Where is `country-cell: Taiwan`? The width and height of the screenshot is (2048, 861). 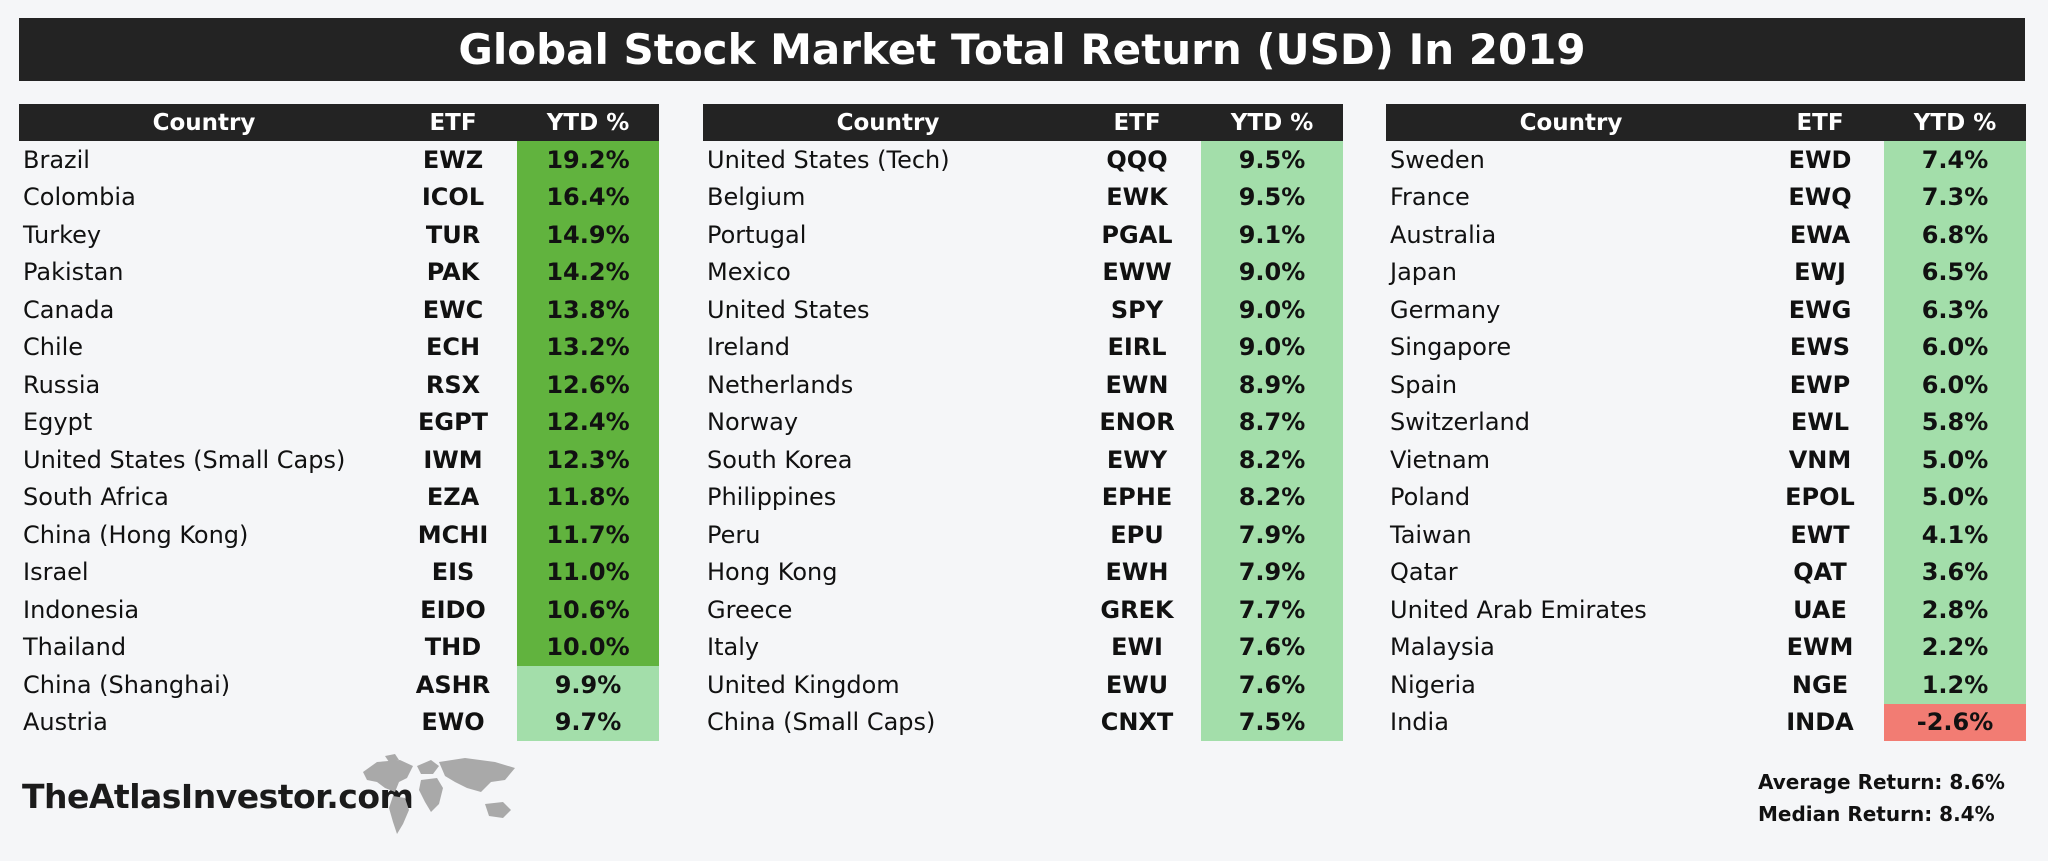
country-cell: Taiwan is located at coordinates (1431, 534).